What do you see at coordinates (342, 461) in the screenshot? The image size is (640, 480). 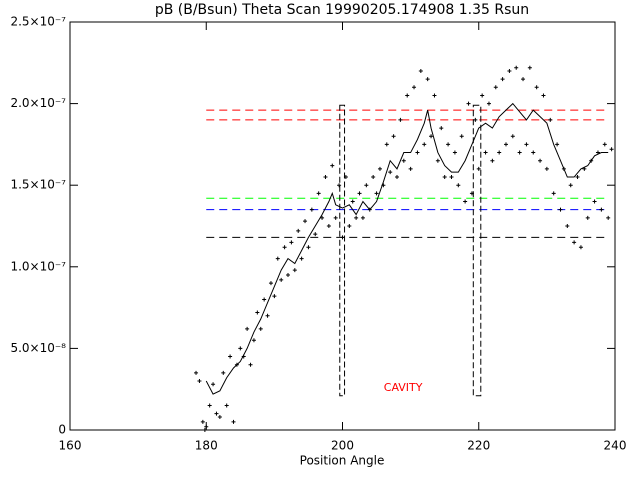 I see `x-axis-label: Position Angle` at bounding box center [342, 461].